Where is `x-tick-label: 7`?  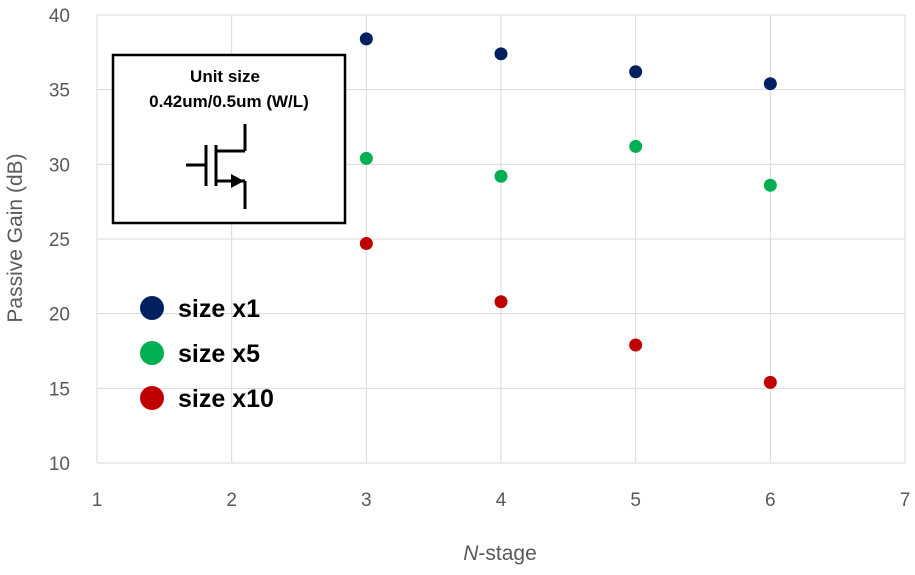 x-tick-label: 7 is located at coordinates (905, 500).